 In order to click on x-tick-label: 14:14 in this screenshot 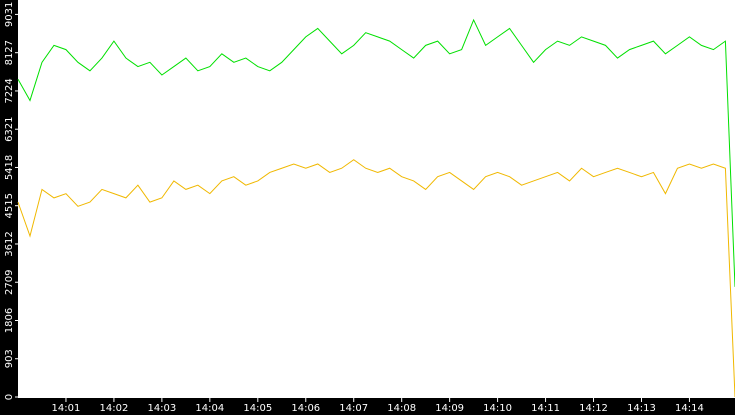, I will do `click(689, 408)`.